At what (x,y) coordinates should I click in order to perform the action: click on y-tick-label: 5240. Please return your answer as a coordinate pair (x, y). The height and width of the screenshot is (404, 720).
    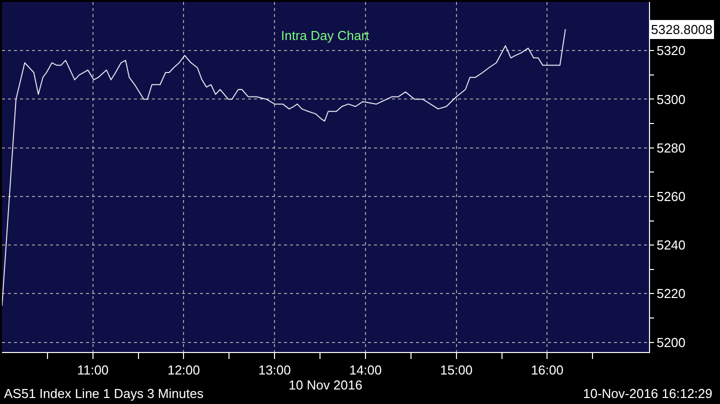
    Looking at the image, I should click on (671, 245).